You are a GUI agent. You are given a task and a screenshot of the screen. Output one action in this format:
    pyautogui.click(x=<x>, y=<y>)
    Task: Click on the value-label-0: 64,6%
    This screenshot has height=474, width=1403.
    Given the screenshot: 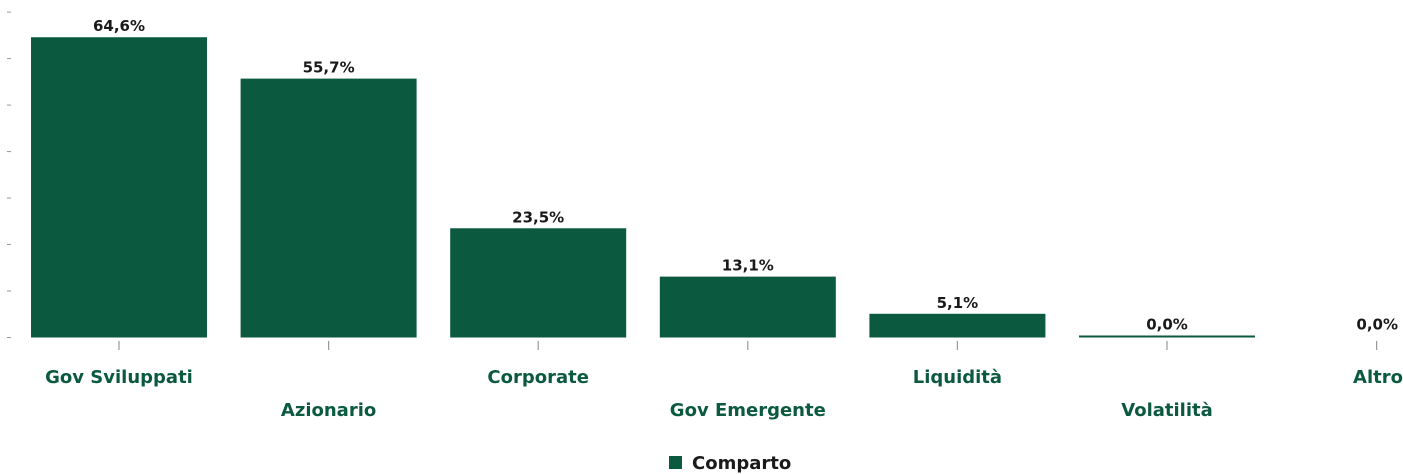 What is the action you would take?
    pyautogui.click(x=119, y=26)
    